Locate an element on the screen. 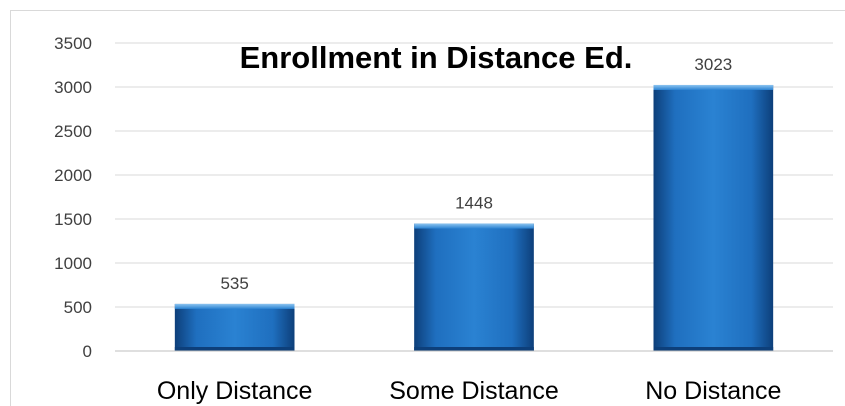 This screenshot has height=406, width=845. y-tick-label: 1000 is located at coordinates (73, 263).